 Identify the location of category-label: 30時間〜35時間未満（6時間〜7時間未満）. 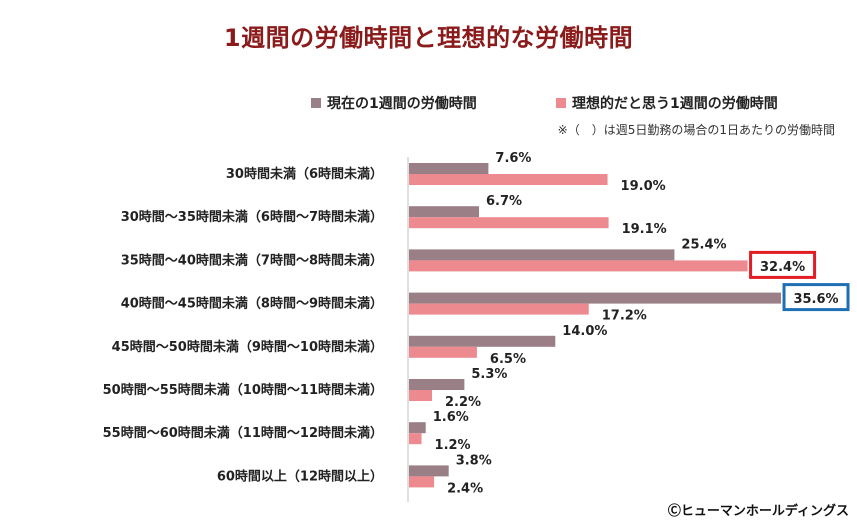
(252, 217).